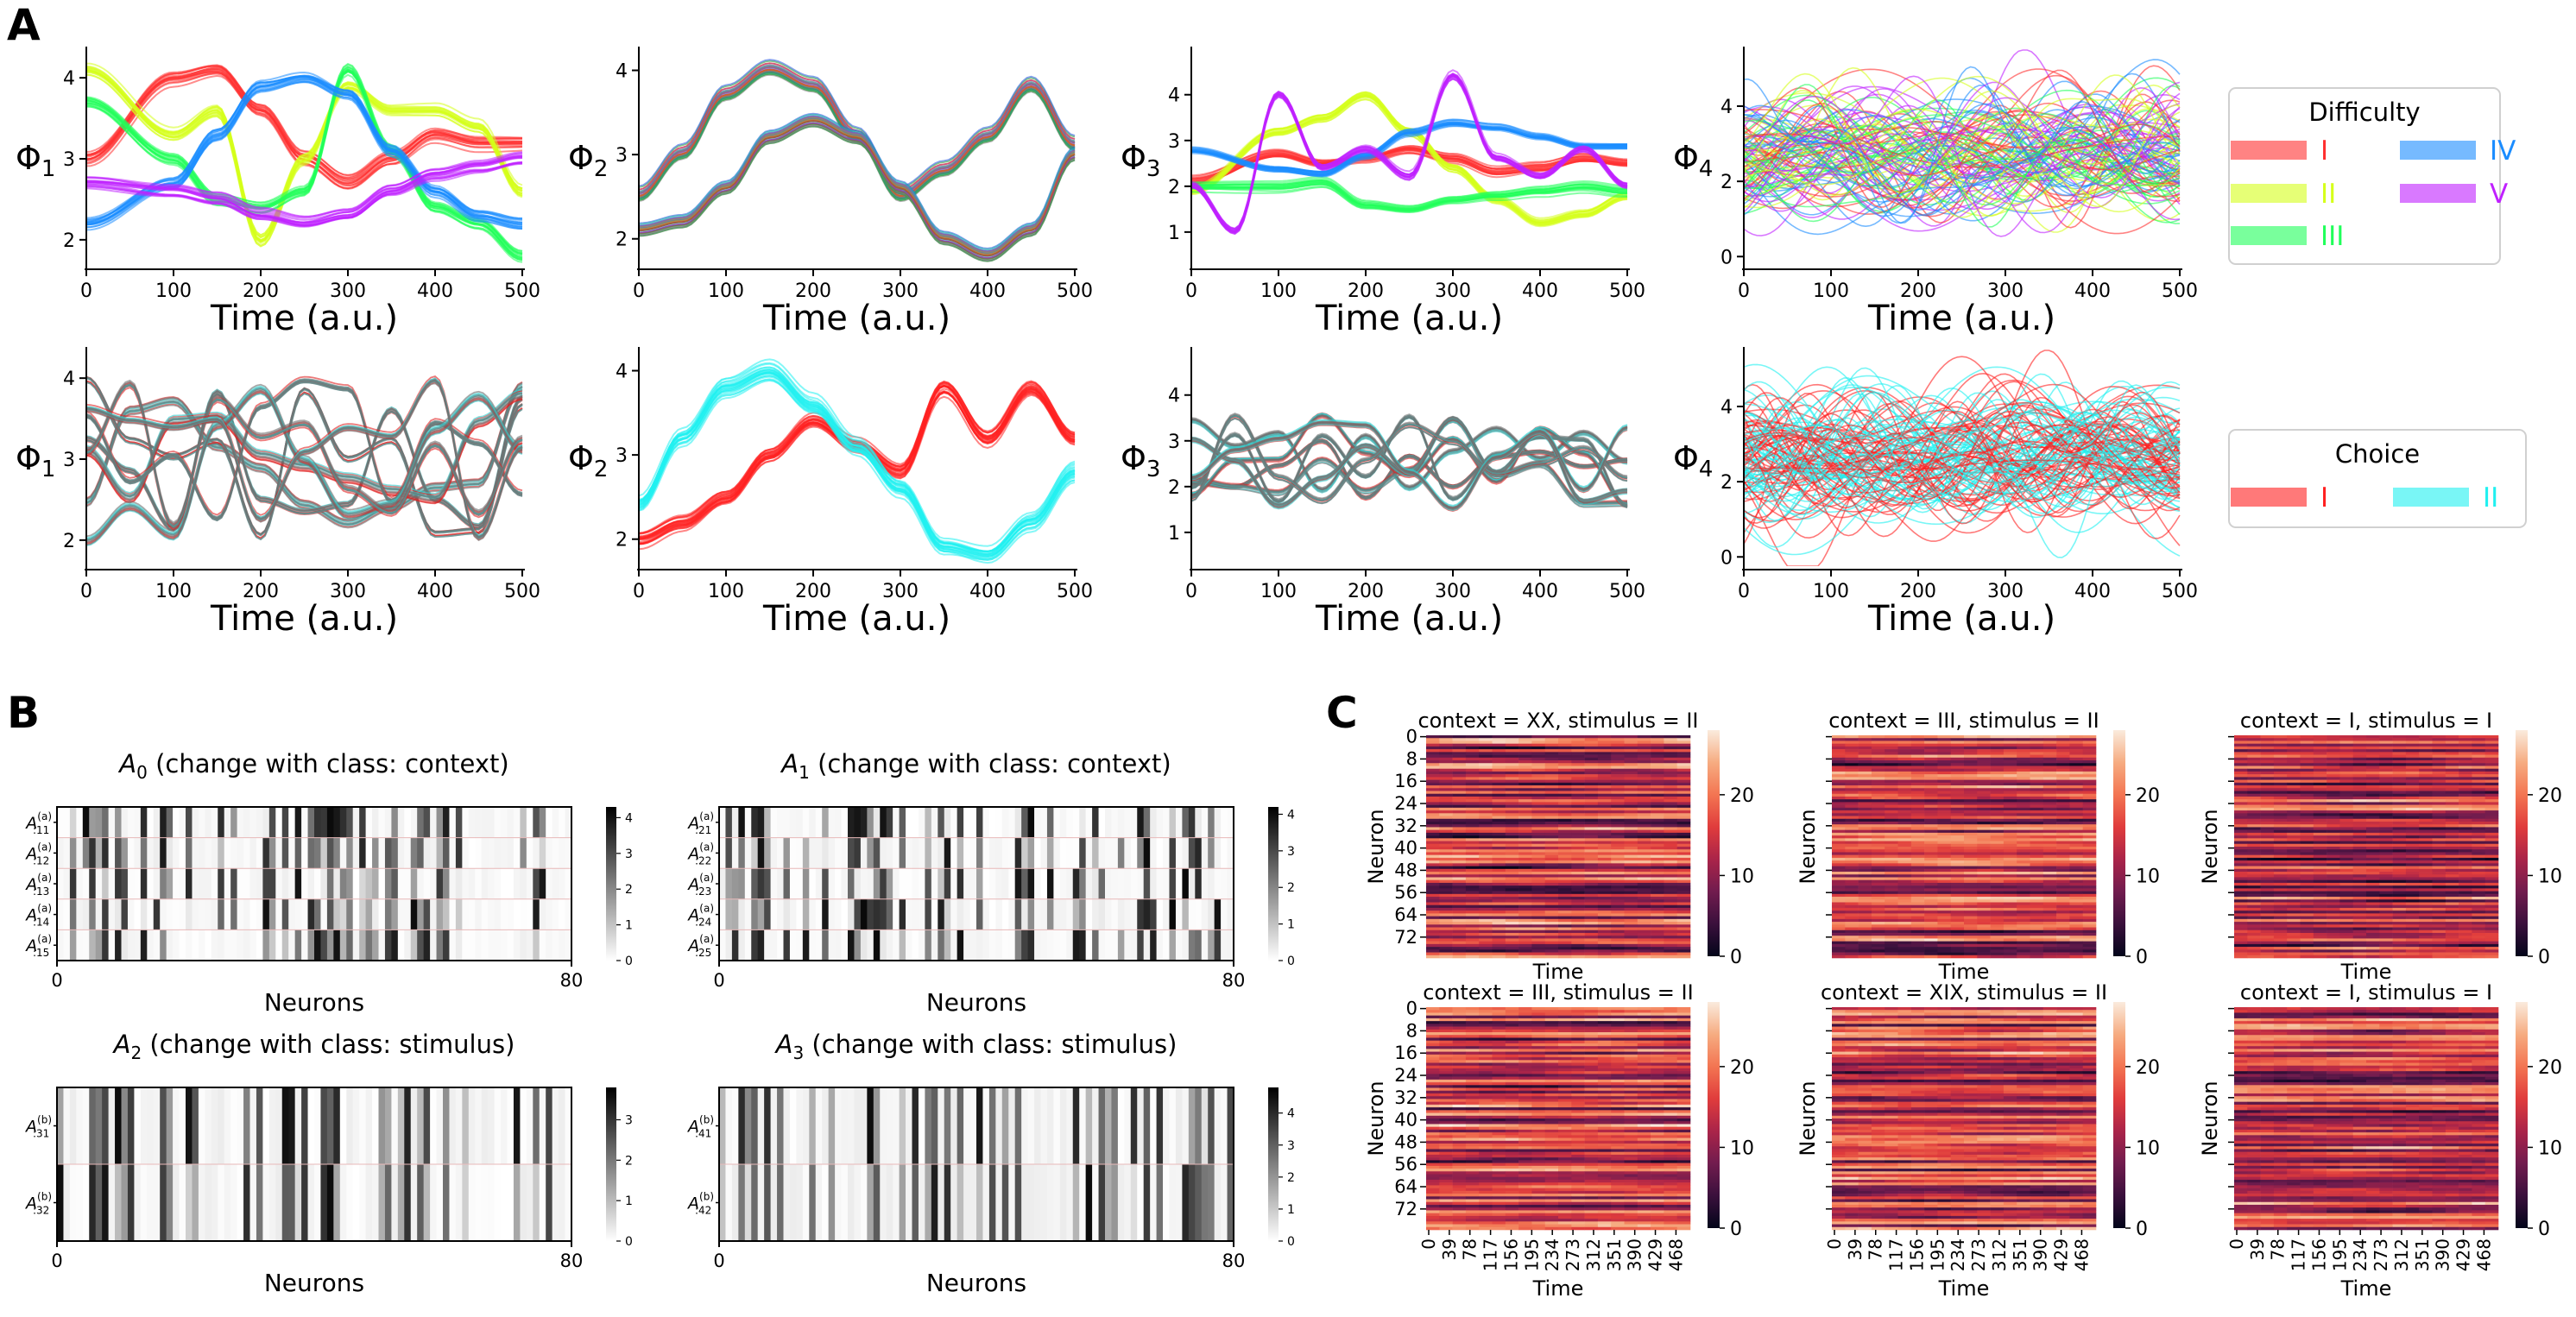 Image resolution: width=2576 pixels, height=1317 pixels. Describe the element at coordinates (2324, 151) in the screenshot. I see `legend-label: I` at that location.